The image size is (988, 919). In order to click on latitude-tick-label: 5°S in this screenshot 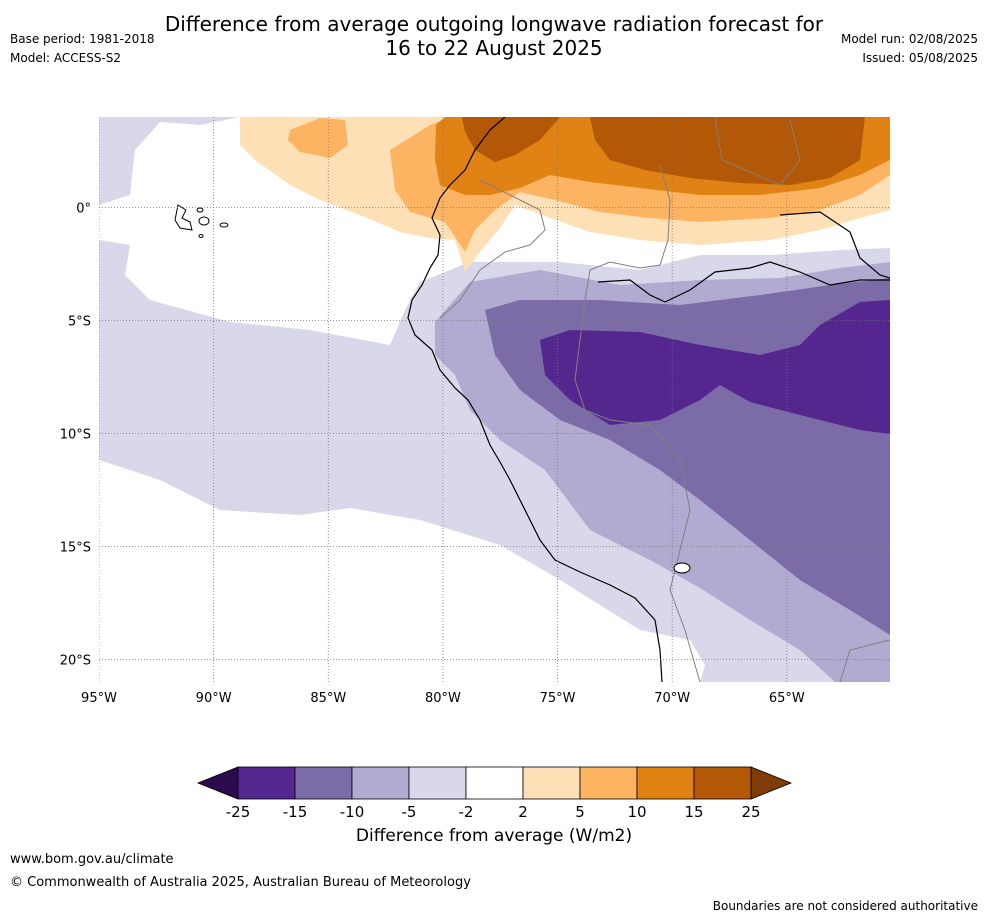, I will do `click(79, 321)`.